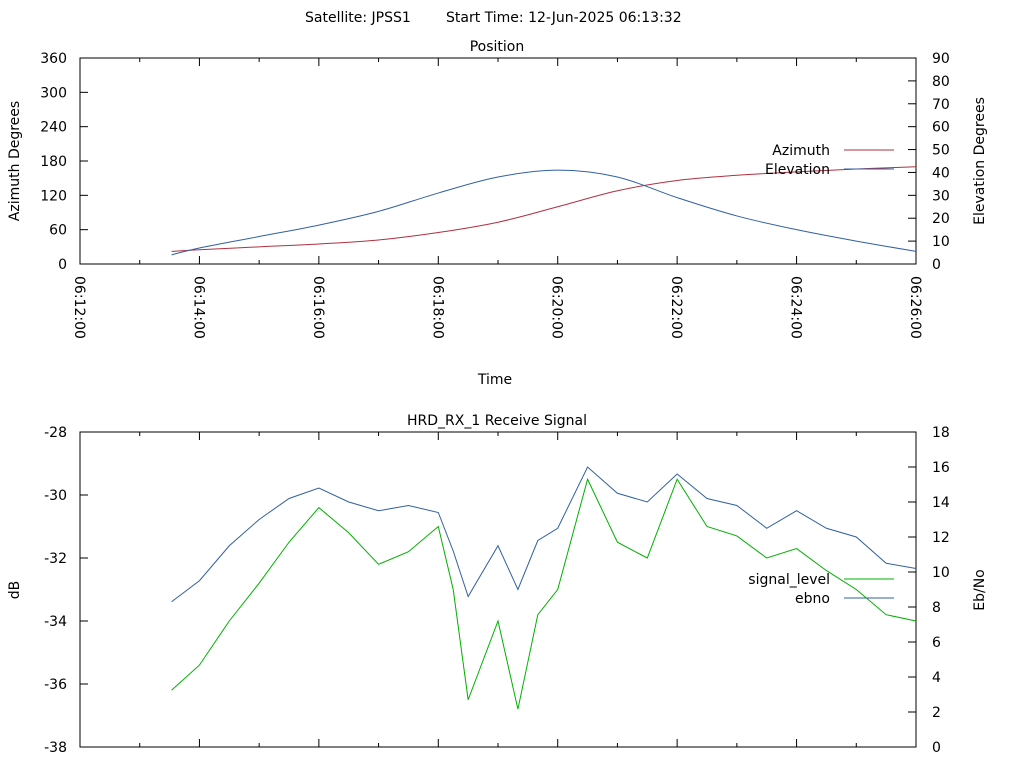  I want to click on y-tick-label: -28, so click(55, 433).